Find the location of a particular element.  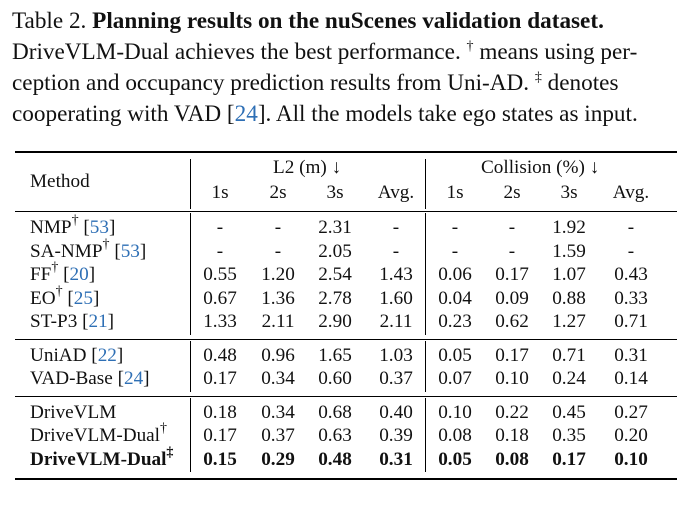

citation-link: 22 is located at coordinates (107, 355).